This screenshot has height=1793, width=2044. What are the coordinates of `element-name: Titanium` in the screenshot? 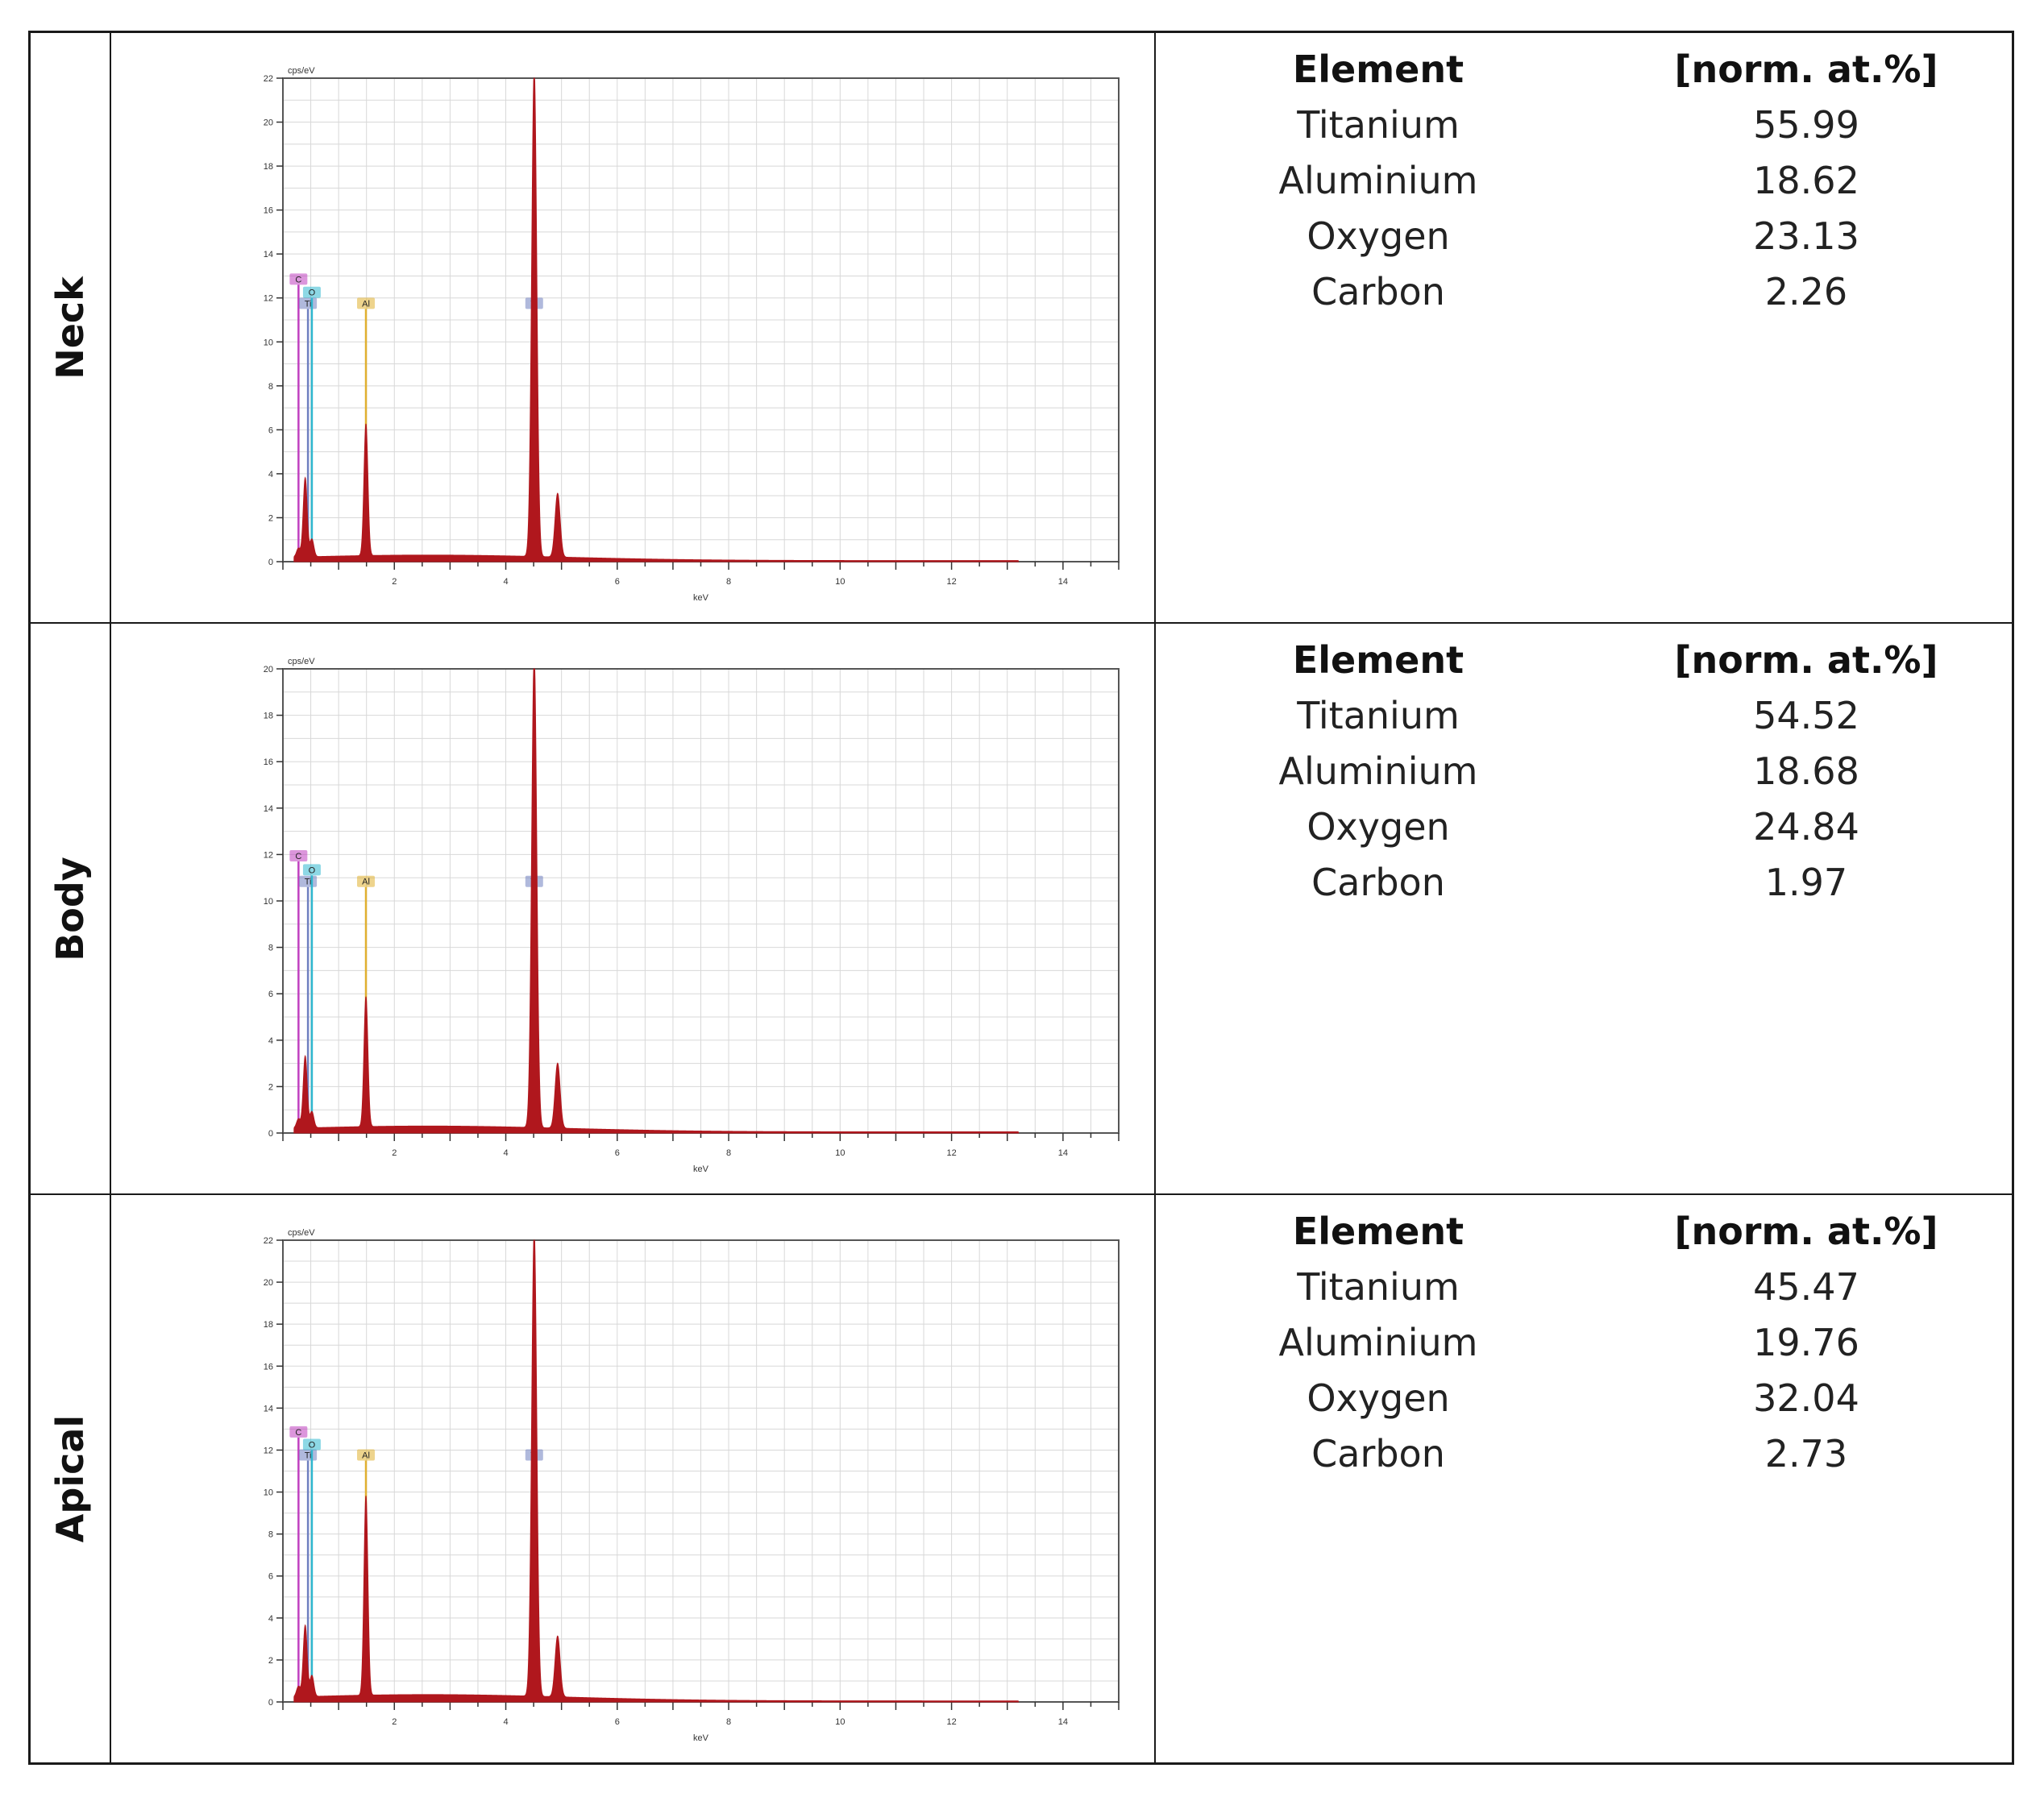 It's located at (1378, 1286).